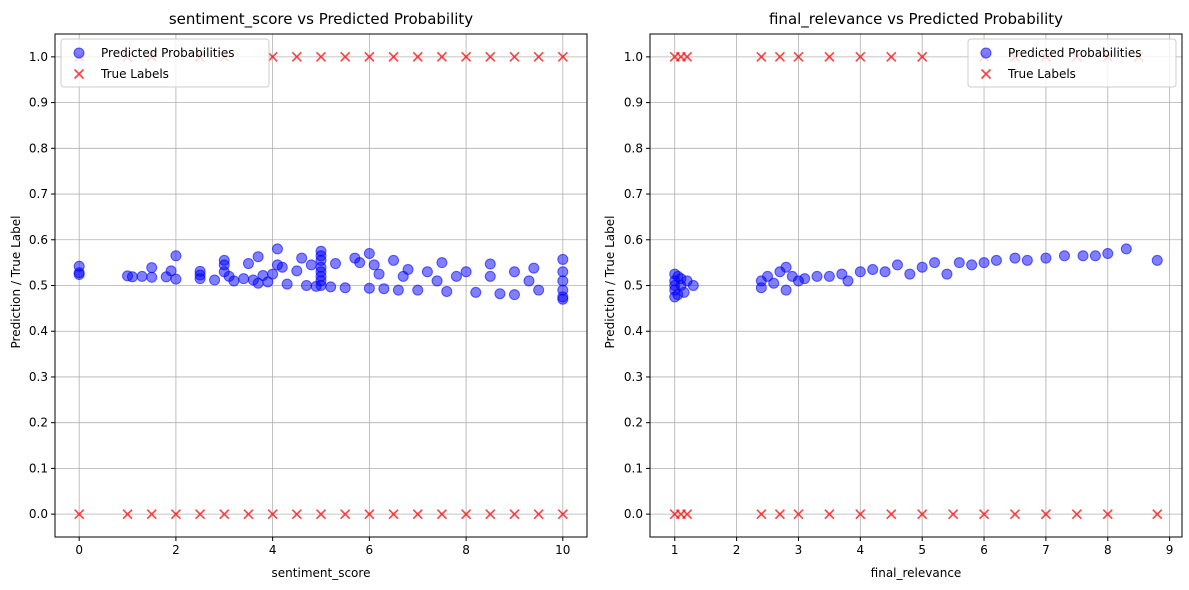  I want to click on y-tick-label: 0.4, so click(633, 331).